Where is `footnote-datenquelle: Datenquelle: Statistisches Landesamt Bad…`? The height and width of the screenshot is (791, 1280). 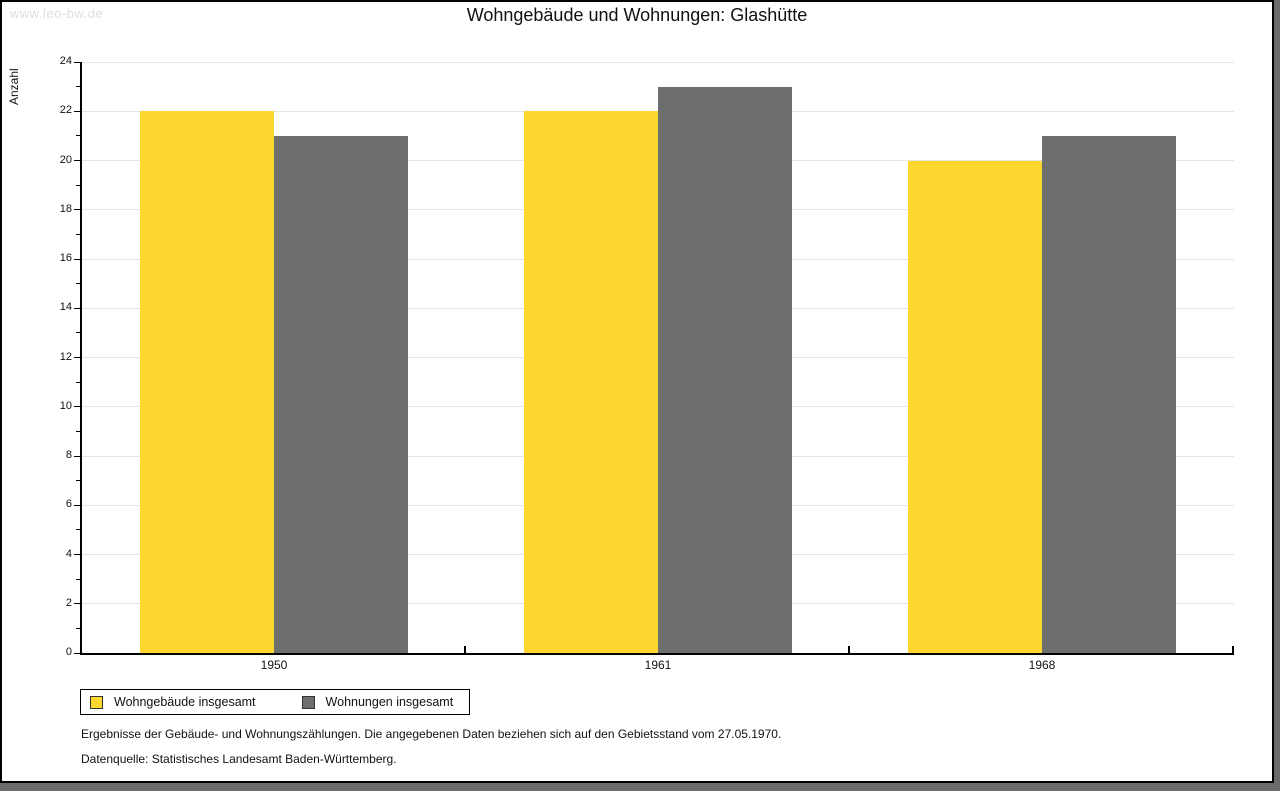
footnote-datenquelle: Datenquelle: Statistisches Landesamt Bad… is located at coordinates (239, 759).